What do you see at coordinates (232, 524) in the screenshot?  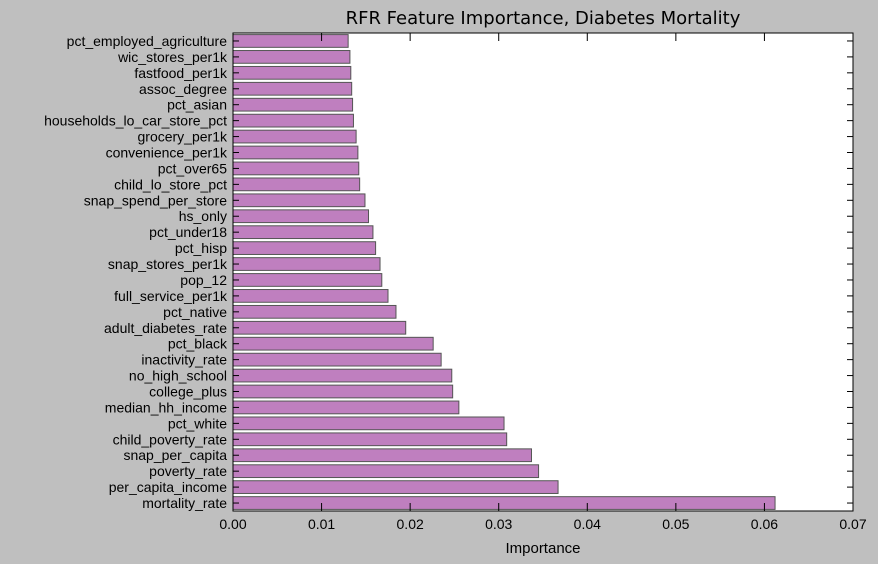 I see `x-tick-label: 0.00` at bounding box center [232, 524].